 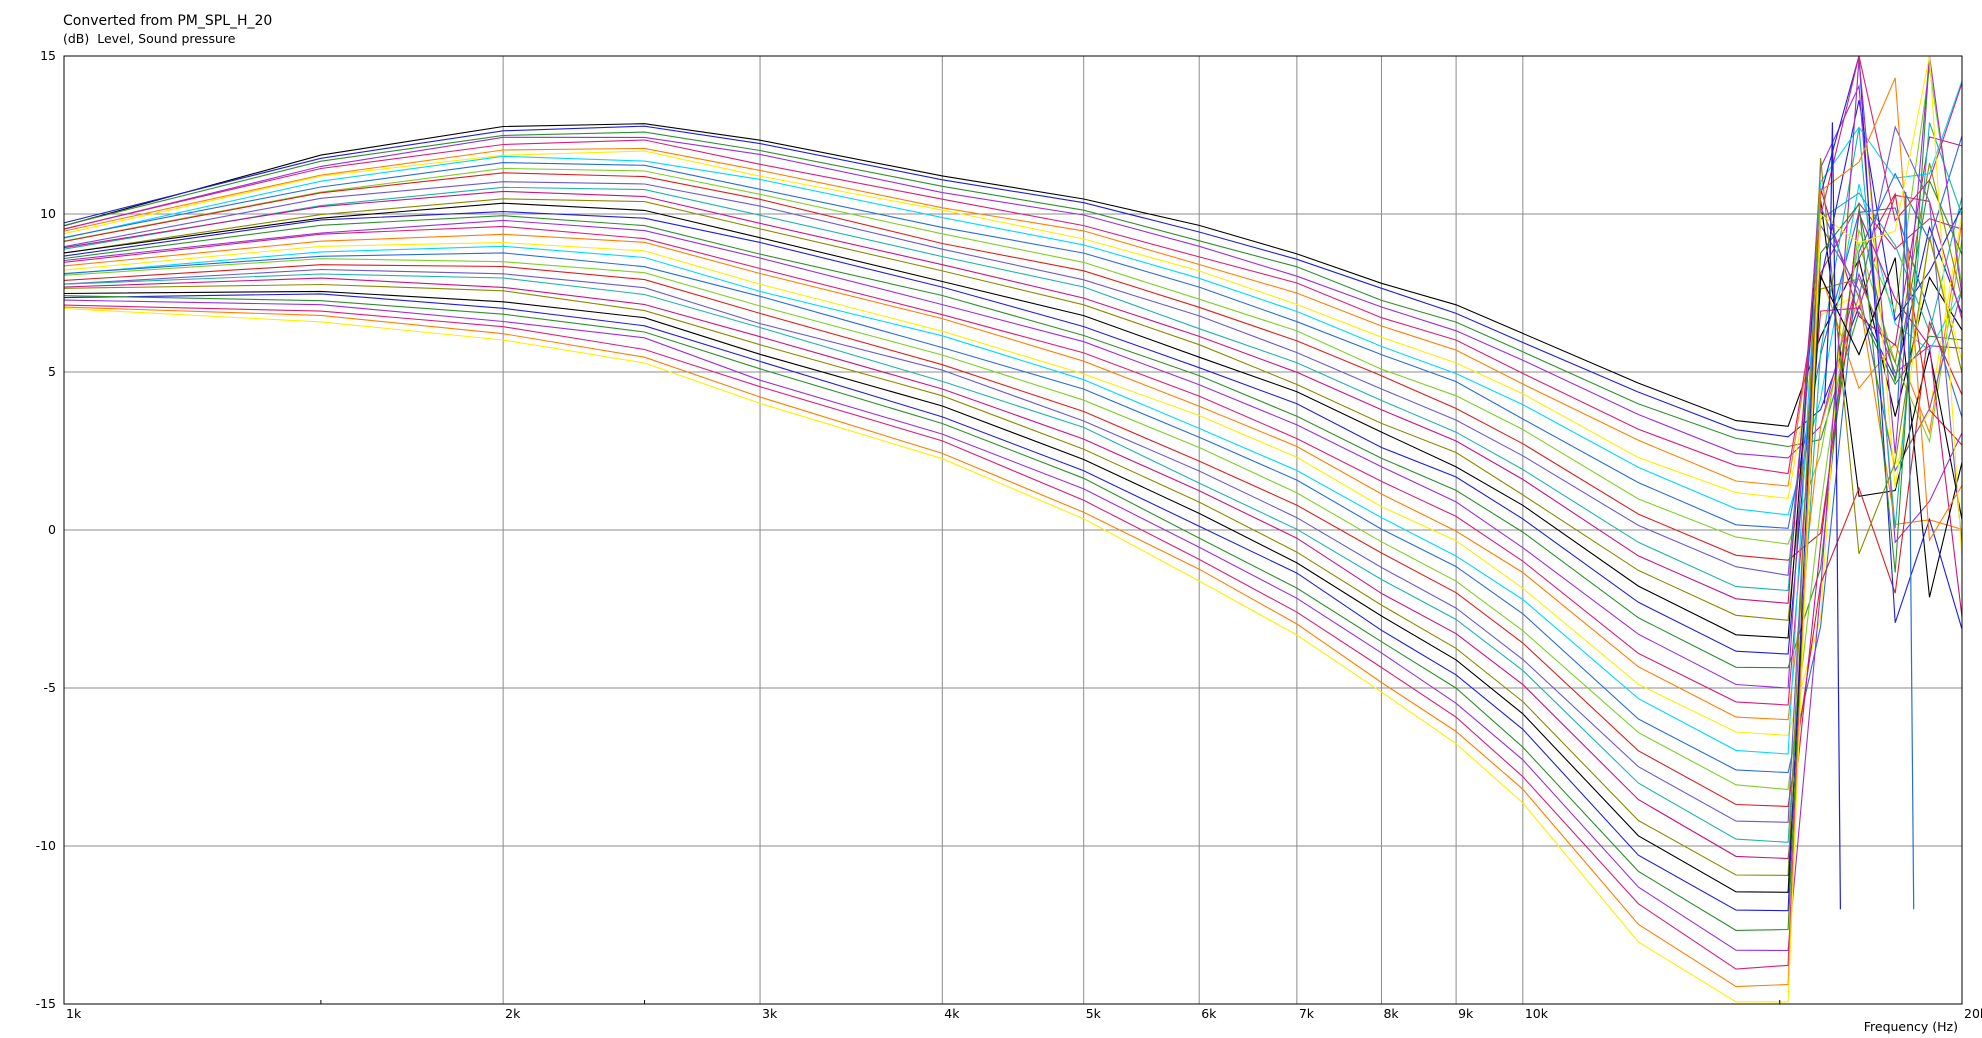 What do you see at coordinates (74, 1013) in the screenshot?
I see `x-tick-label: 1k` at bounding box center [74, 1013].